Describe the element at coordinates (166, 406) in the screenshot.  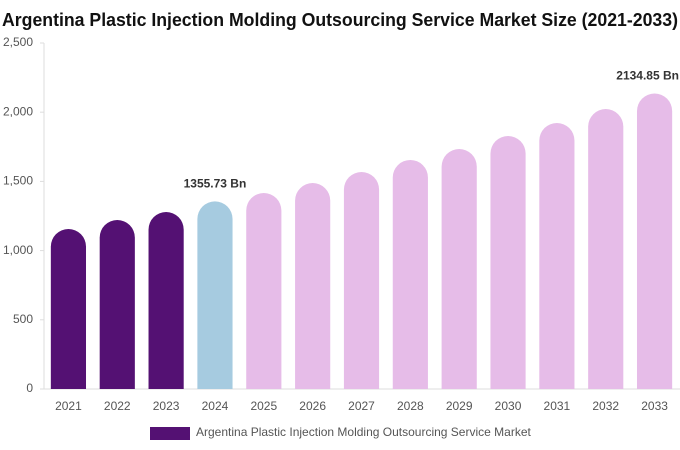
I see `x-tick-label: 2023` at that location.